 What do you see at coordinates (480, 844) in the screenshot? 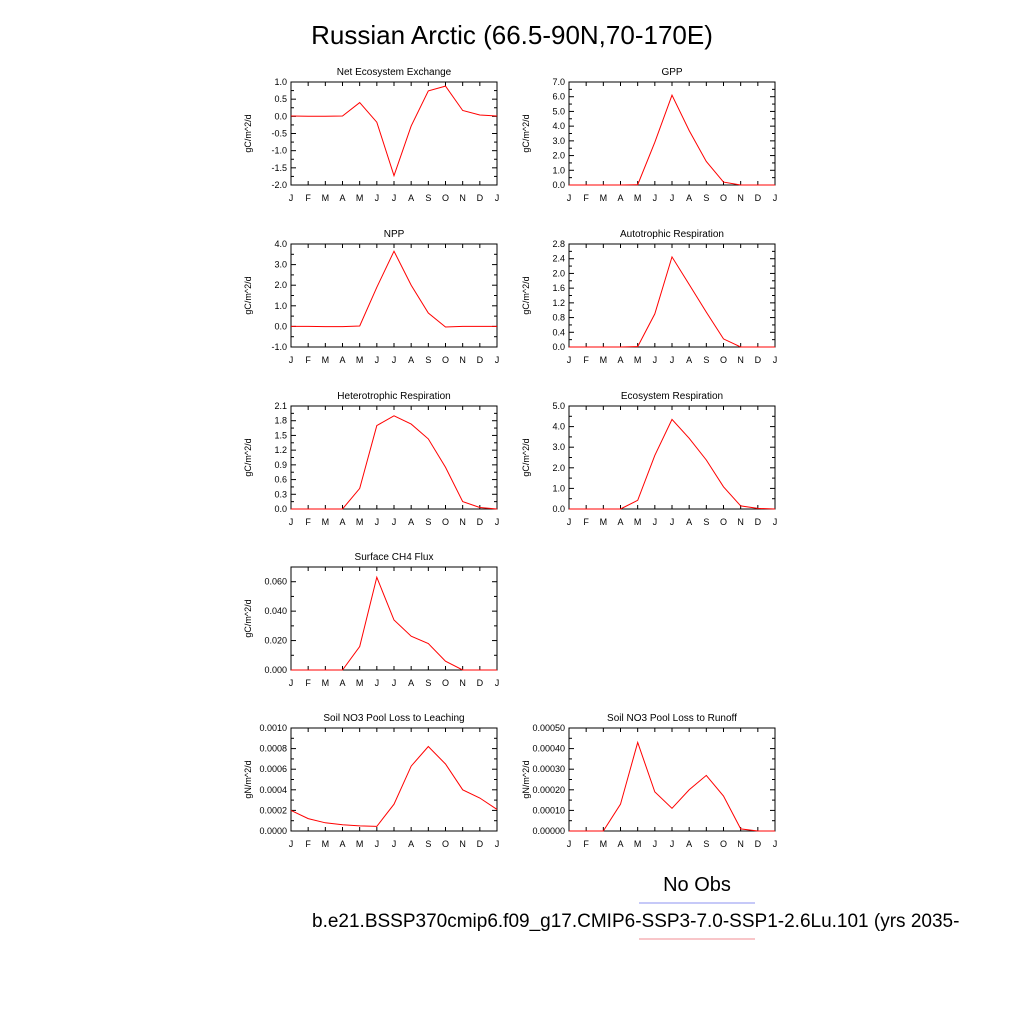
I see `x-tick-label: D` at bounding box center [480, 844].